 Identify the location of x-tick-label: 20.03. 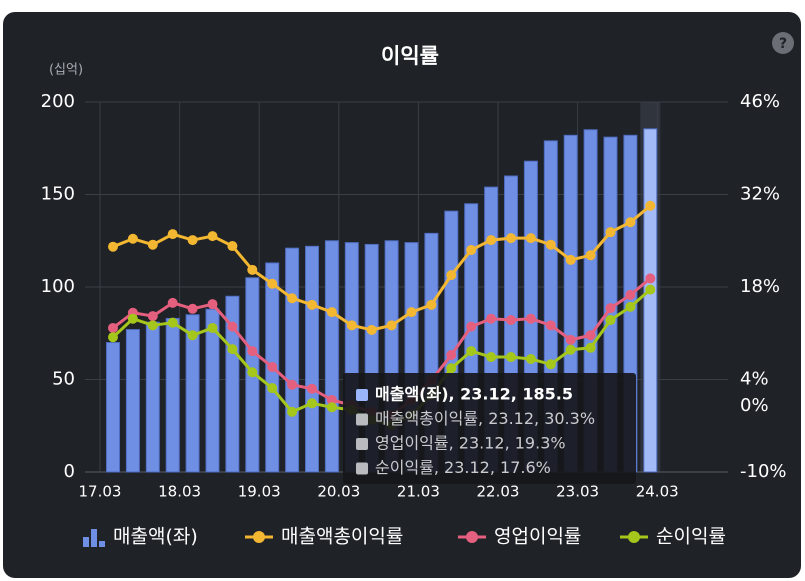
(338, 492).